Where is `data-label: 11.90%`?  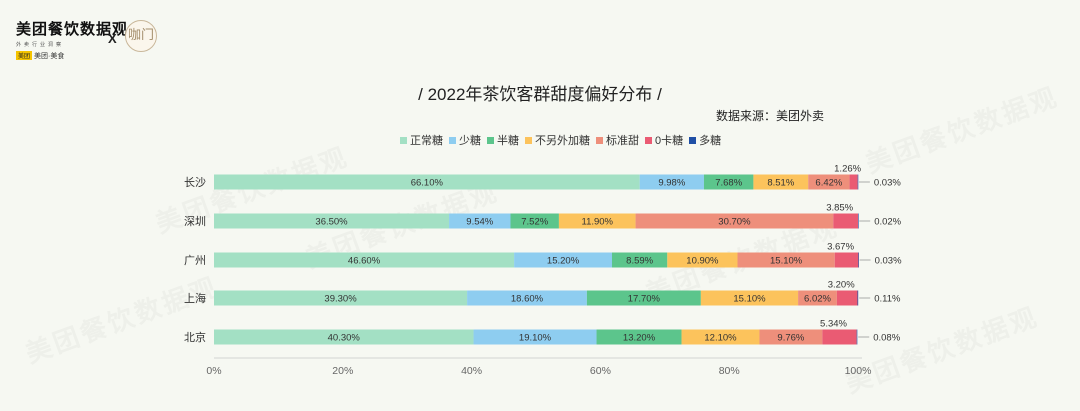 data-label: 11.90% is located at coordinates (597, 222).